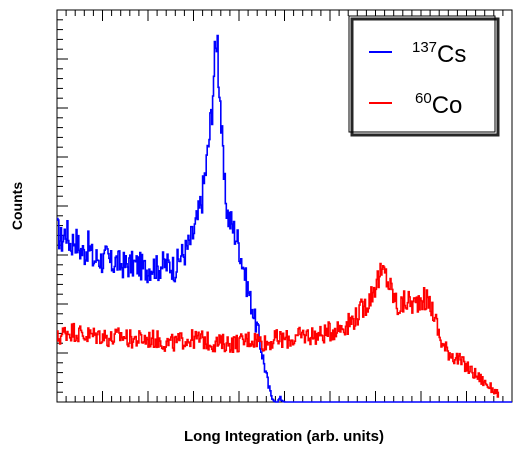  I want to click on legend-symbol-cs137: Cs, so click(451, 54).